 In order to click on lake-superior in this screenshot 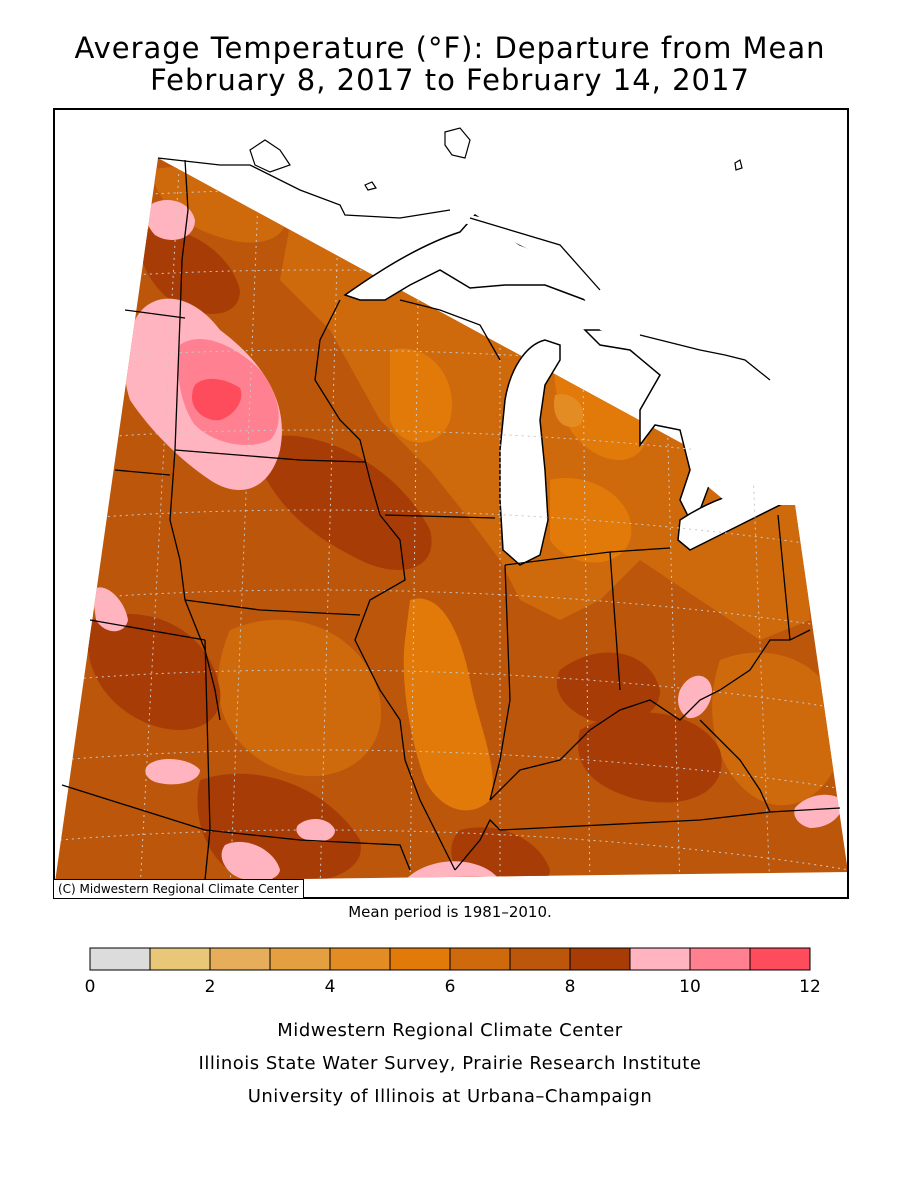, I will do `click(470, 257)`.